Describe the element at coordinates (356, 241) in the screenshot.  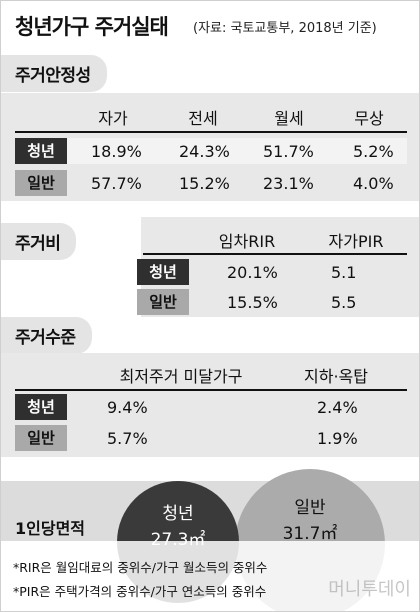
I see `header-owner-pir: 자가PIR` at that location.